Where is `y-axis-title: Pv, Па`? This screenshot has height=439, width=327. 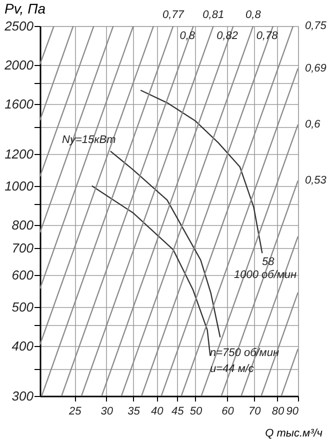 y-axis-title: Pv, Па is located at coordinates (25, 8).